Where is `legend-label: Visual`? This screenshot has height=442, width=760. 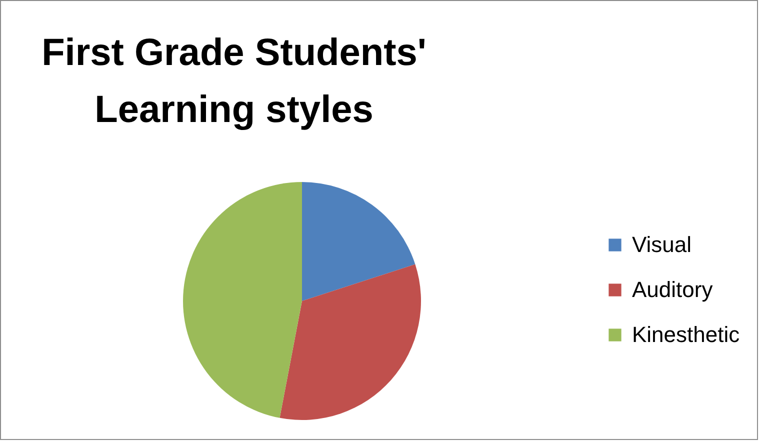 legend-label: Visual is located at coordinates (662, 244).